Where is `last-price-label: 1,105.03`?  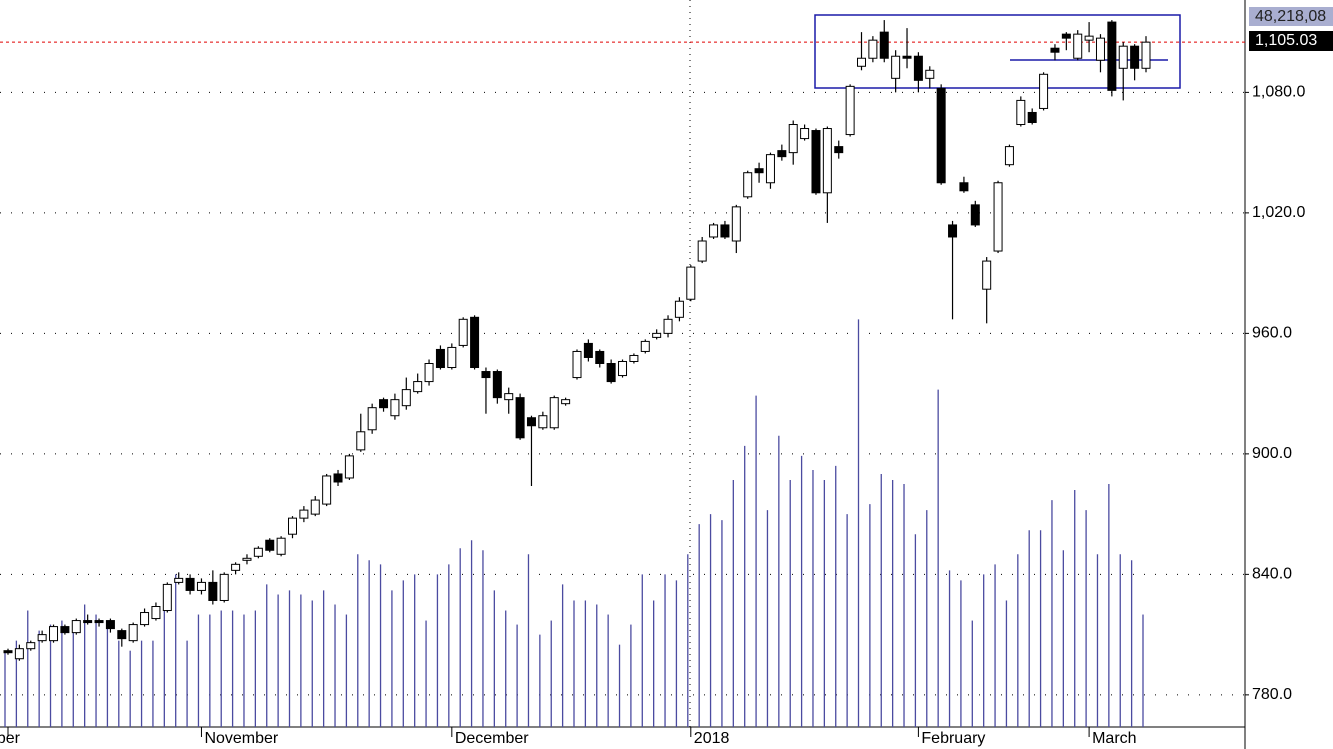
last-price-label: 1,105.03 is located at coordinates (1286, 40).